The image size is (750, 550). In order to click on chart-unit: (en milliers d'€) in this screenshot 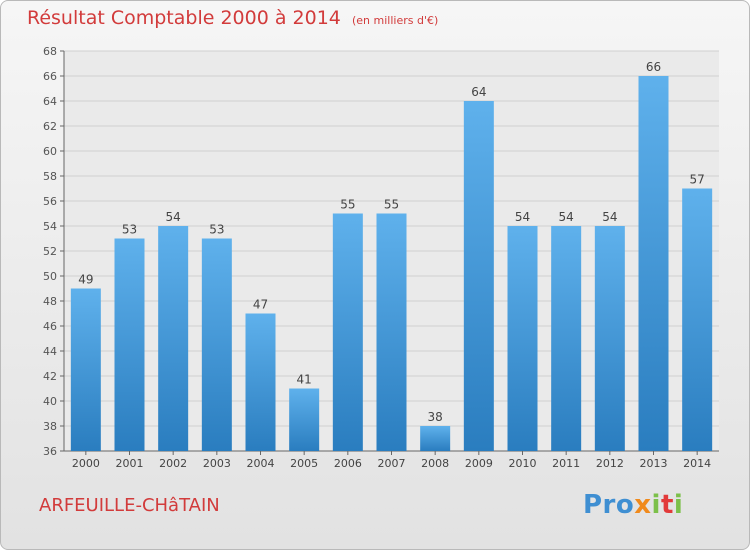, I will do `click(395, 20)`.